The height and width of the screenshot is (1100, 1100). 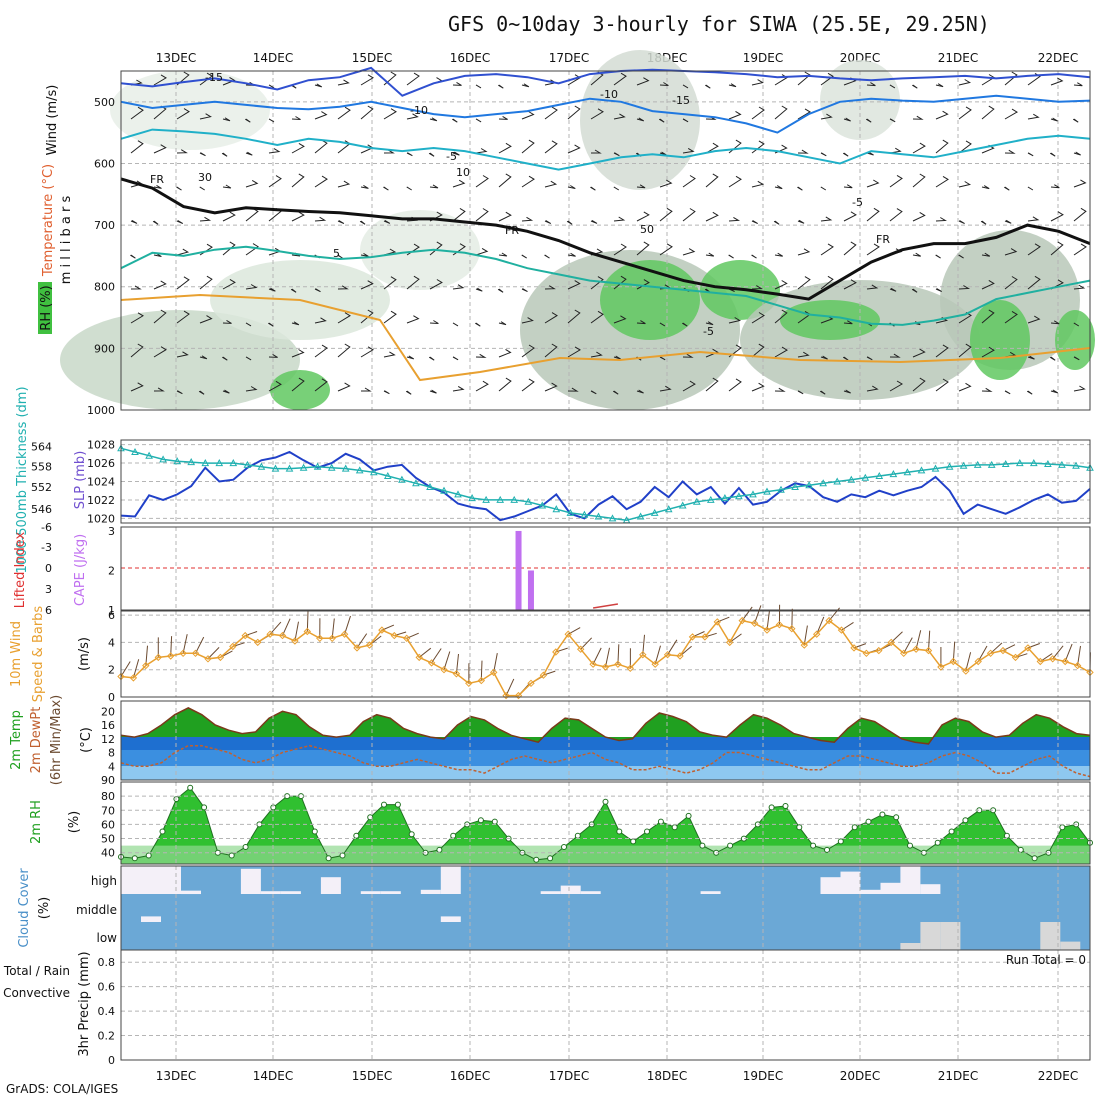 What do you see at coordinates (107, 987) in the screenshot?
I see `precip-tick-label: 0.6` at bounding box center [107, 987].